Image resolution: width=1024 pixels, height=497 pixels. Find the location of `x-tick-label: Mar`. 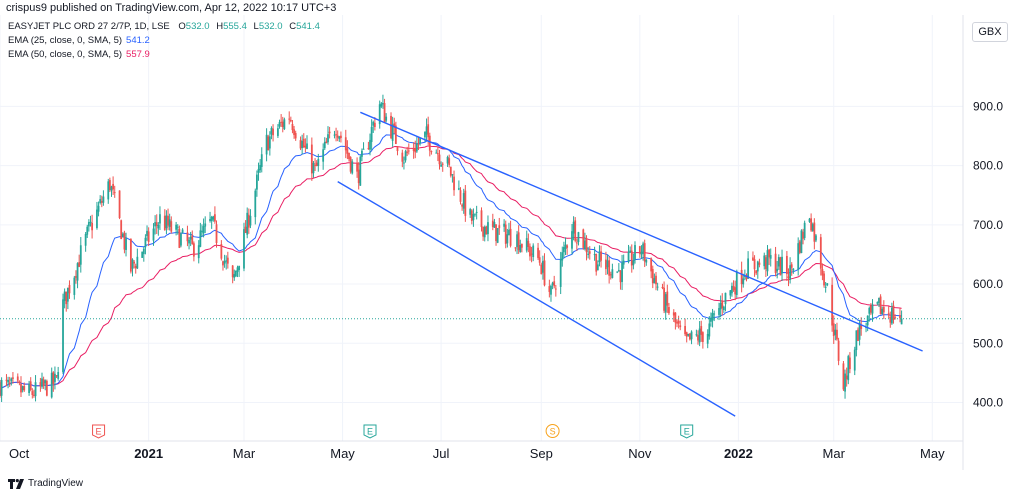

x-tick-label: Mar is located at coordinates (834, 453).